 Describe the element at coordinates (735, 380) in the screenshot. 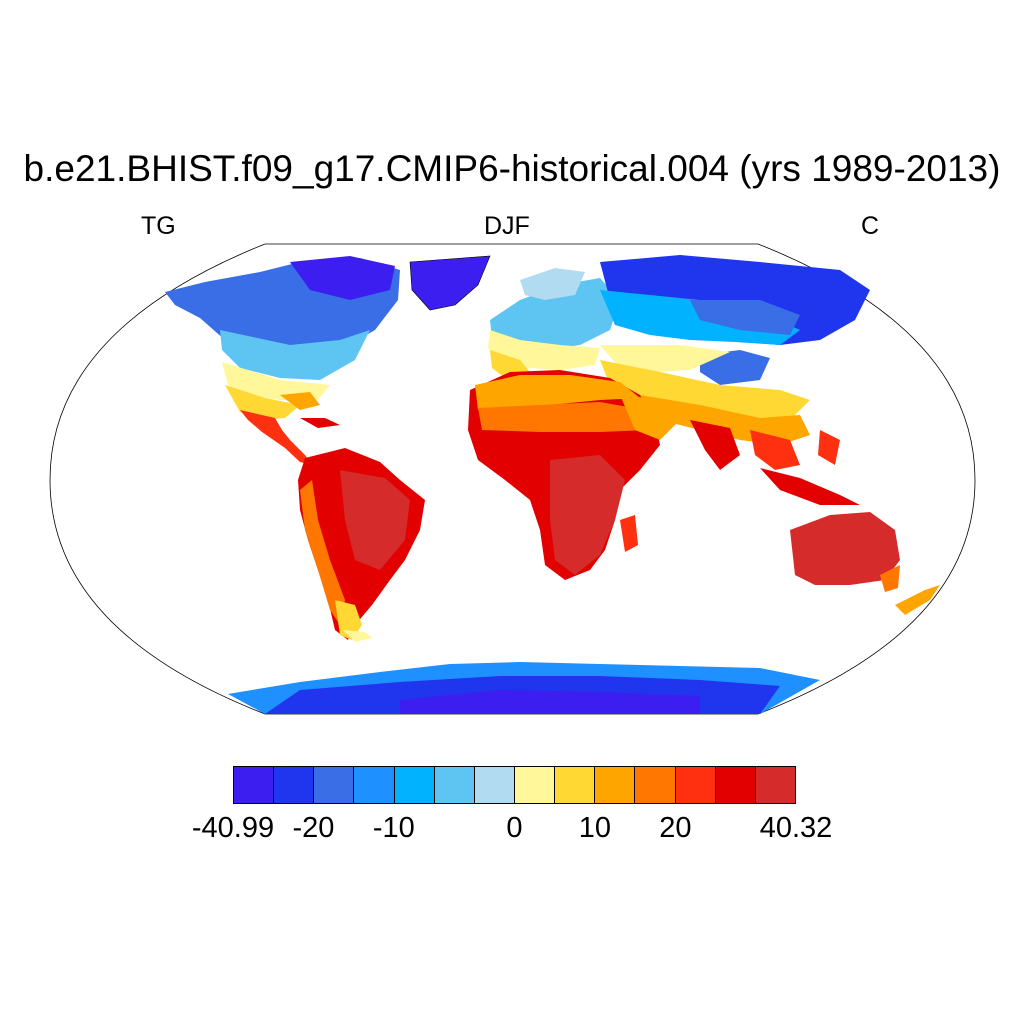

I see `asia` at that location.